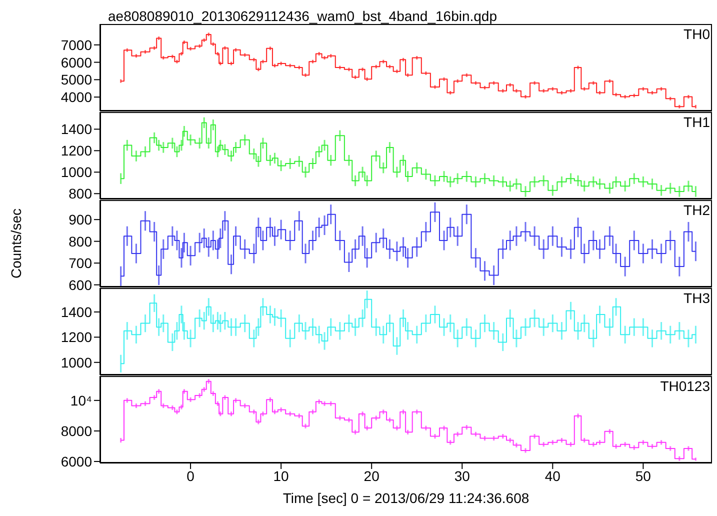  Describe the element at coordinates (76, 430) in the screenshot. I see `y-tick-label: 8000` at that location.